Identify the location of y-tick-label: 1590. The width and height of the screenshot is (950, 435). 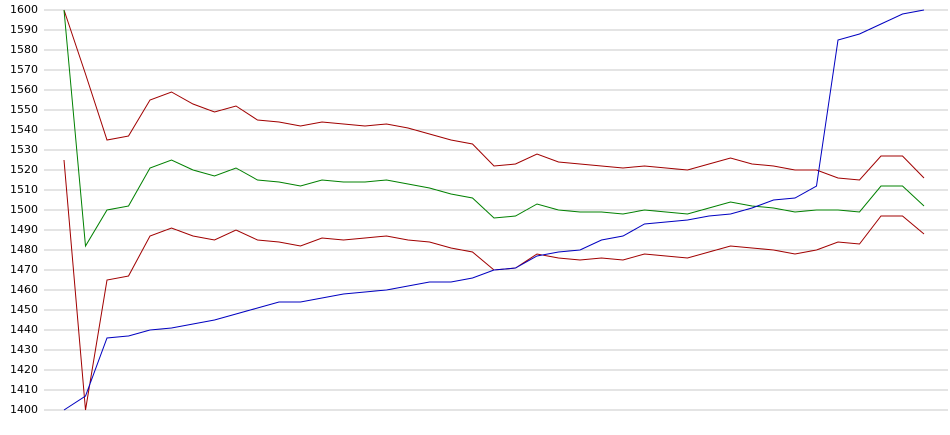
(24, 29).